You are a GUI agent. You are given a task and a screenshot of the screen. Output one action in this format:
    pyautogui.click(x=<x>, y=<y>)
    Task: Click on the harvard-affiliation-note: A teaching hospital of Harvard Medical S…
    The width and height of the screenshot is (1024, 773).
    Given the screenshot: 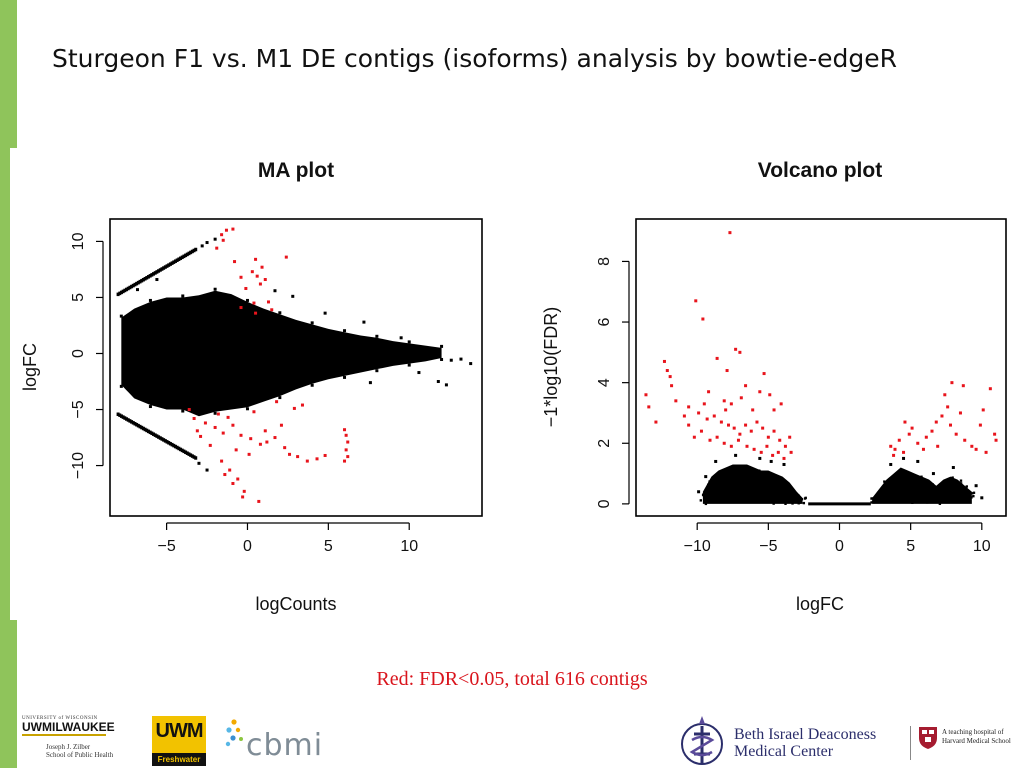 What is the action you would take?
    pyautogui.click(x=976, y=737)
    